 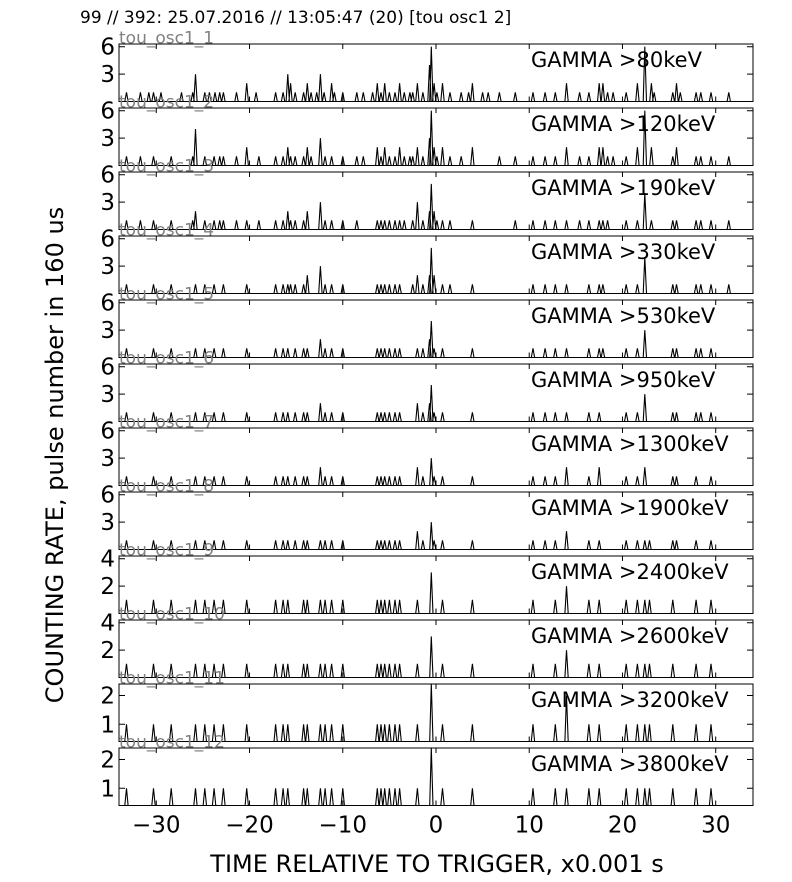 I want to click on panel-label: GAMMA >2600keV, so click(x=630, y=636).